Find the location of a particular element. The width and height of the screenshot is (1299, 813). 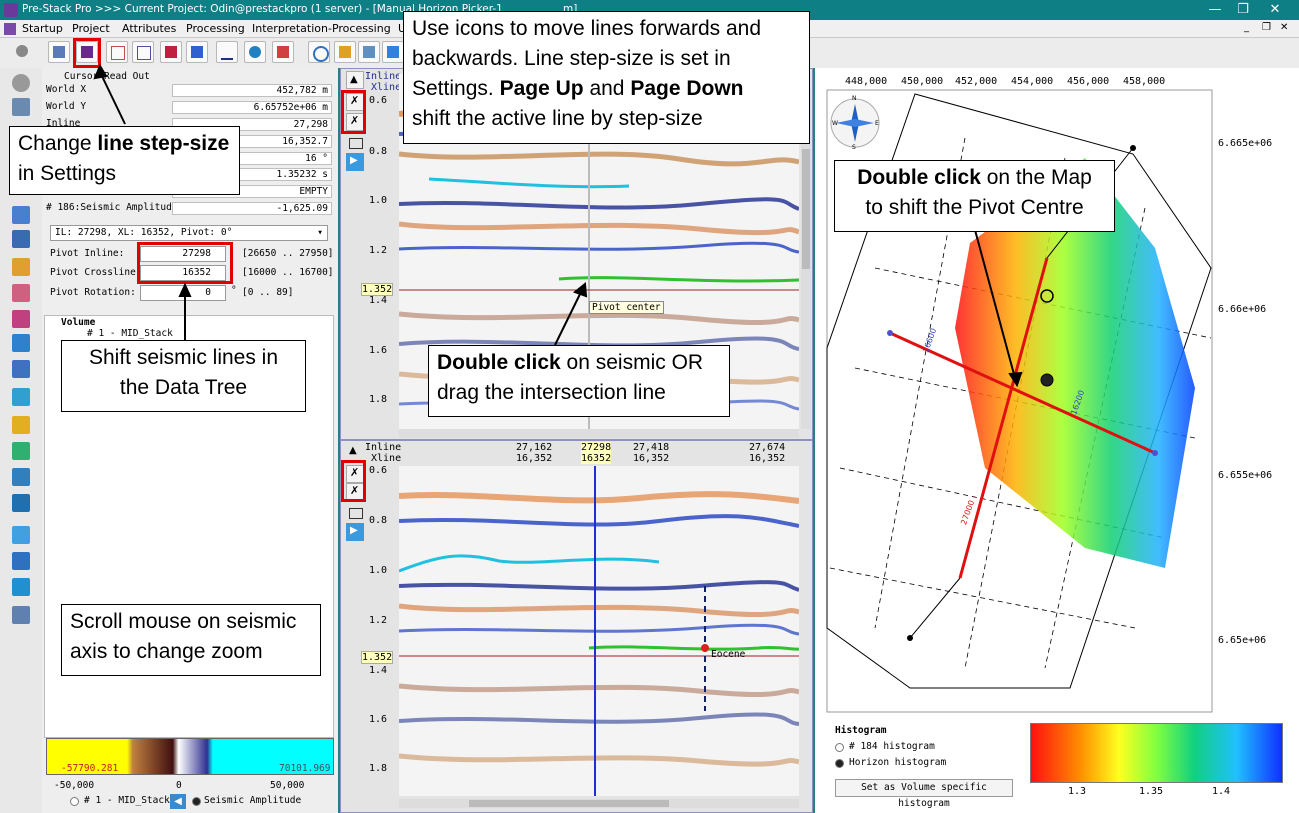

minimize-button: — is located at coordinates (1215, 9).